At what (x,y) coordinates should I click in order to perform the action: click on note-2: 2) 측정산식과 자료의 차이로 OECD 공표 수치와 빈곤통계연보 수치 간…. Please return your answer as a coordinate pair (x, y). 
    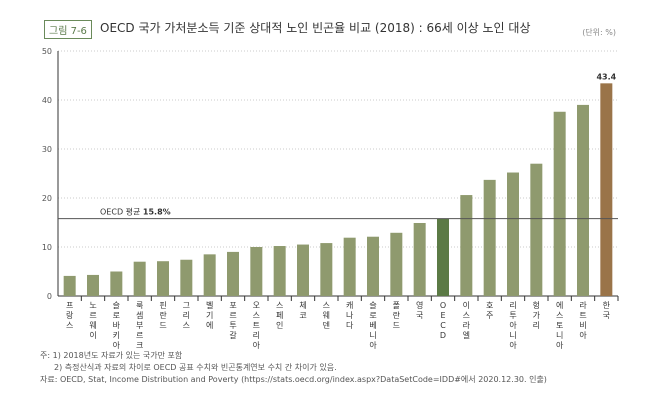
    Looking at the image, I should click on (195, 367).